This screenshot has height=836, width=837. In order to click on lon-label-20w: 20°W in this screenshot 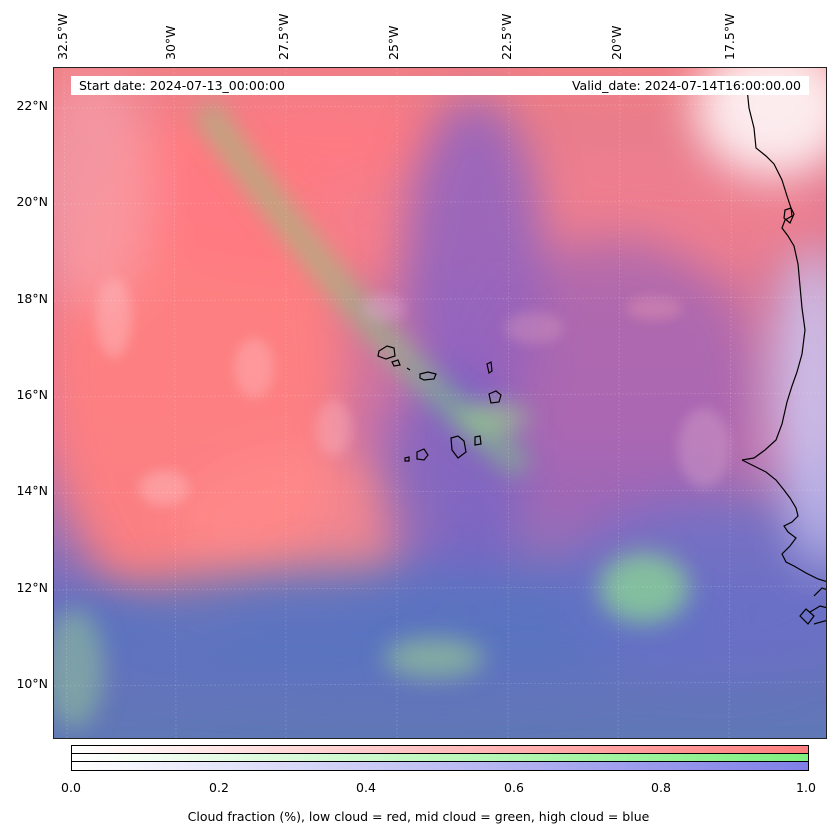, I will do `click(616, 42)`.